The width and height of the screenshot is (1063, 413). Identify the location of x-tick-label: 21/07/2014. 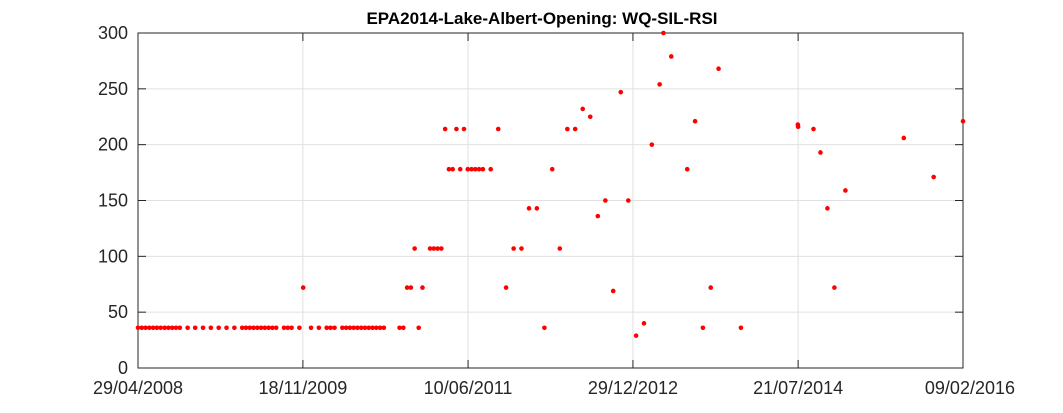
(798, 388).